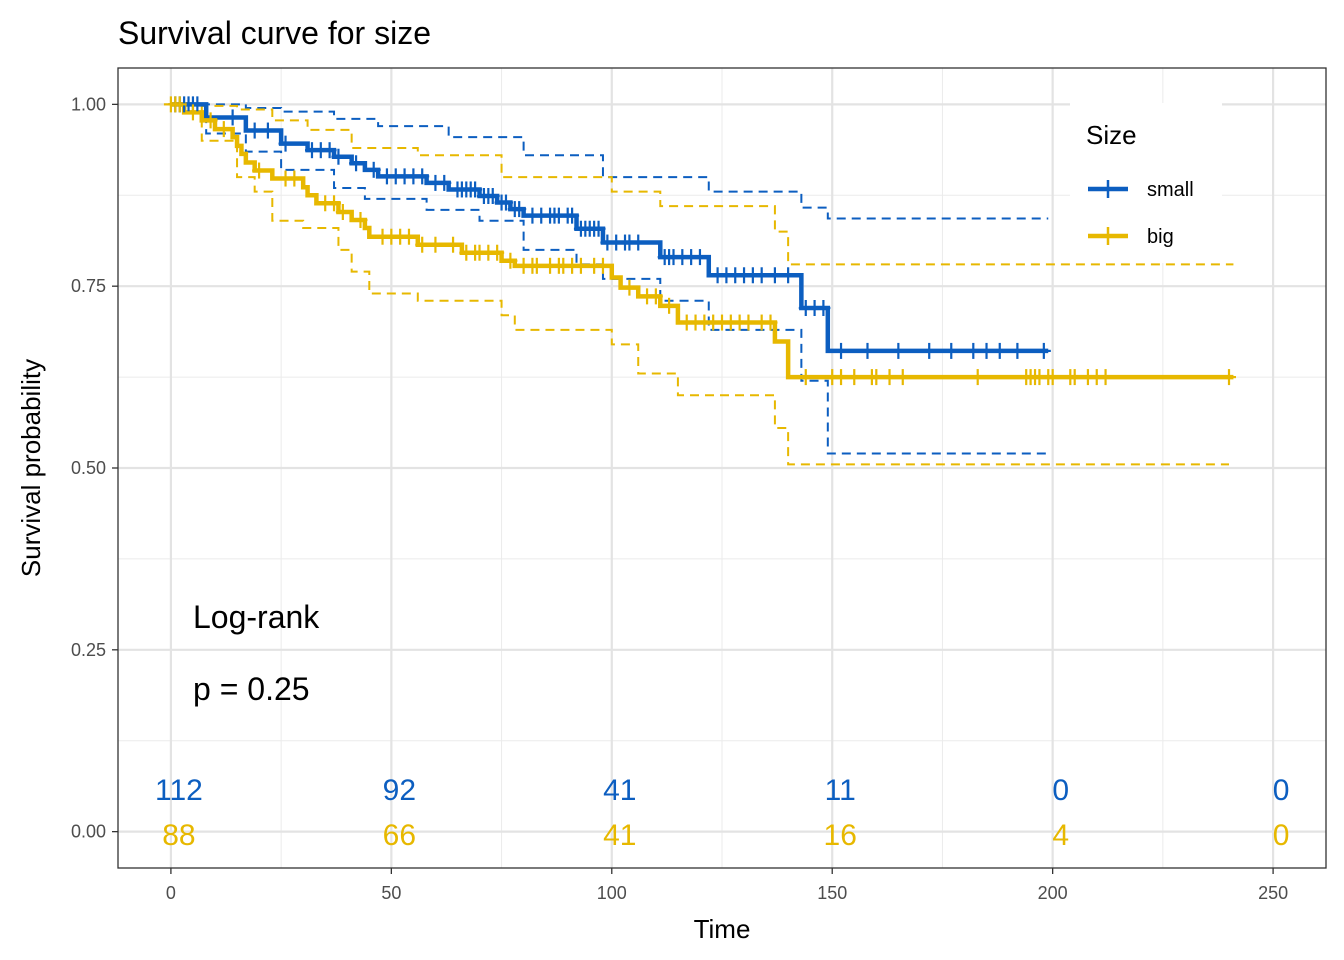 The width and height of the screenshot is (1344, 960). What do you see at coordinates (251, 689) in the screenshot?
I see `p-value-label: p = 0.25` at bounding box center [251, 689].